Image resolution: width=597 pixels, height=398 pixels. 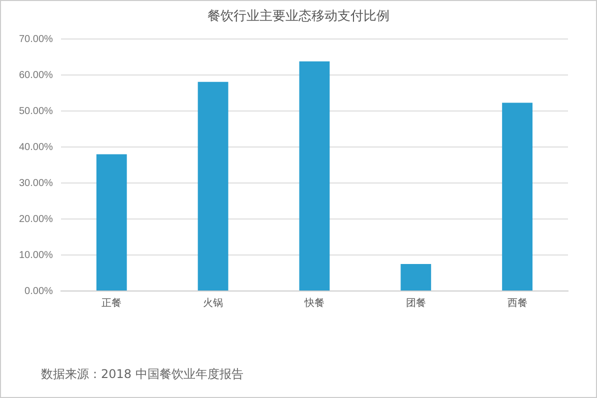 What do you see at coordinates (36, 39) in the screenshot?
I see `y-tick-label: 70.00%` at bounding box center [36, 39].